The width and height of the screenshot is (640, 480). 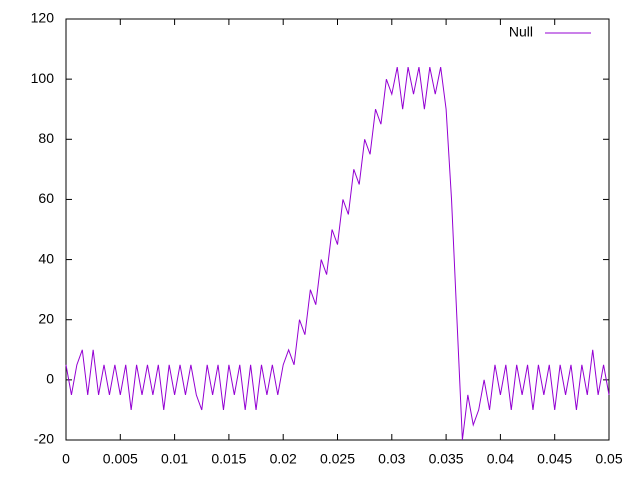 What do you see at coordinates (446, 459) in the screenshot?
I see `x-tick-label: 0.035` at bounding box center [446, 459].